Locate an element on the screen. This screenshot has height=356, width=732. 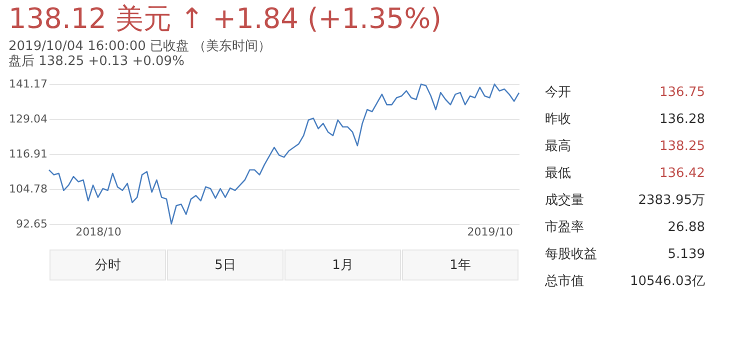
text: 136.75 is located at coordinates (682, 92).